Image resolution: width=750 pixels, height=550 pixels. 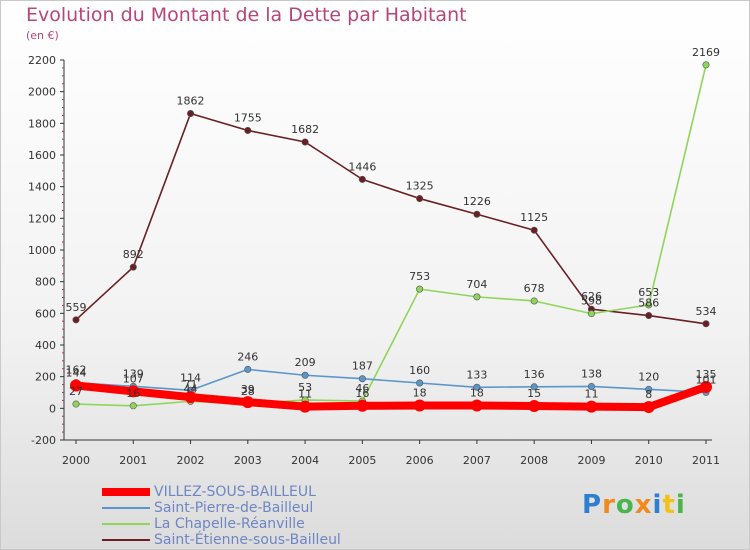 What do you see at coordinates (191, 460) in the screenshot?
I see `x-tick-label: 2002` at bounding box center [191, 460].